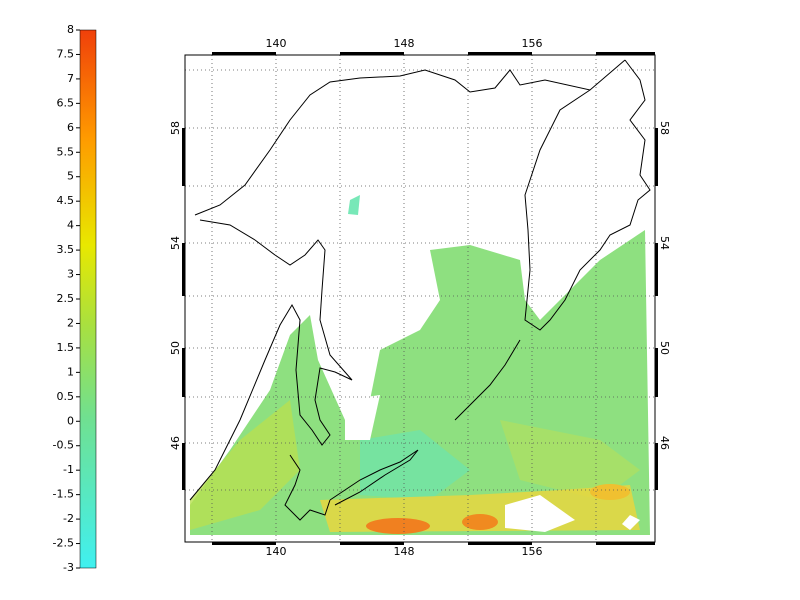 This screenshot has width=800, height=600. I want to click on colorbar-tick-label: 2, so click(70, 322).